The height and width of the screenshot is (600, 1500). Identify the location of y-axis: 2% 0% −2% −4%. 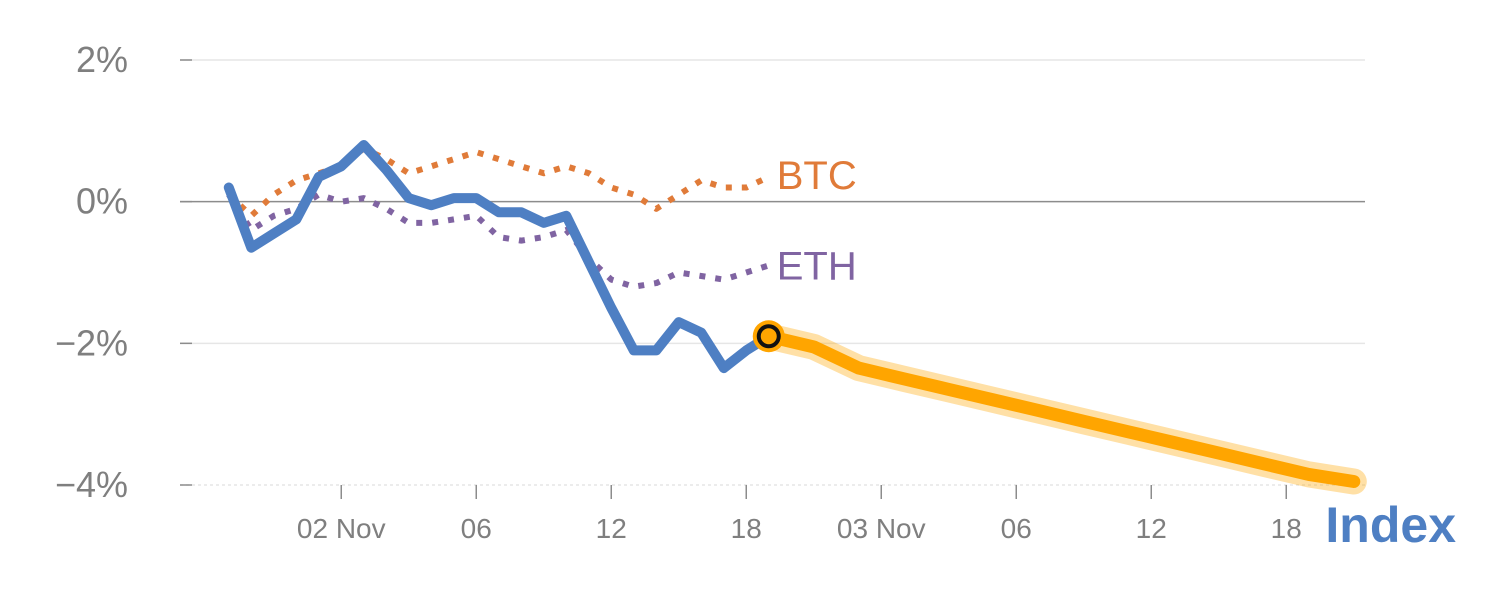
(123, 272).